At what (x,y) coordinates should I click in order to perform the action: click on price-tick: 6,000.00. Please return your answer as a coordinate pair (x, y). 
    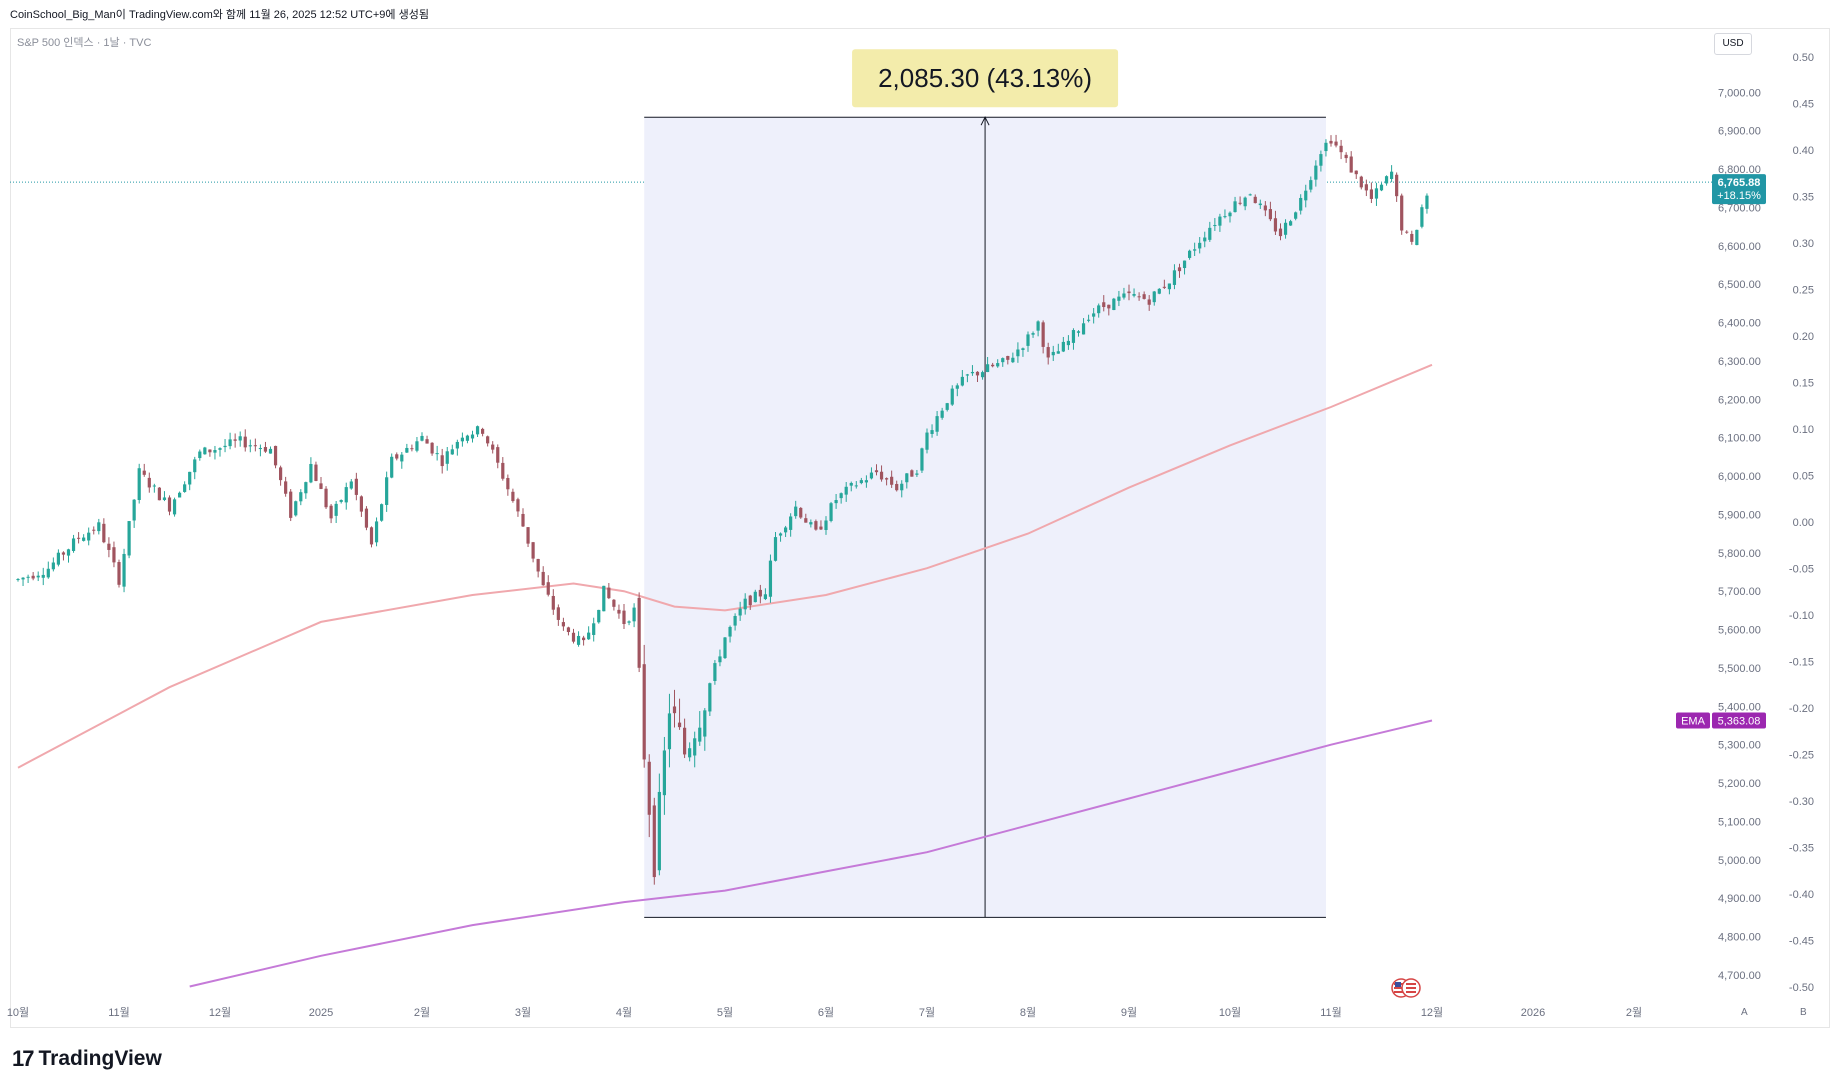
    Looking at the image, I should click on (1739, 477).